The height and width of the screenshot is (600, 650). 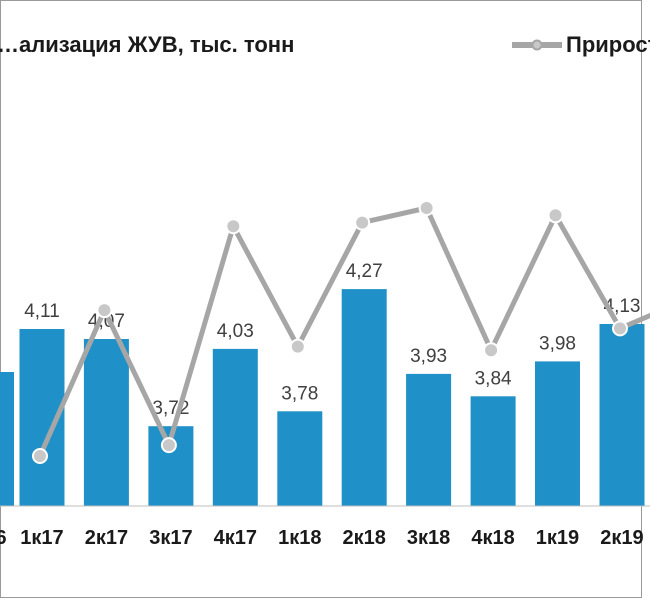 I want to click on x-tick-label: 2к18, so click(x=364, y=538).